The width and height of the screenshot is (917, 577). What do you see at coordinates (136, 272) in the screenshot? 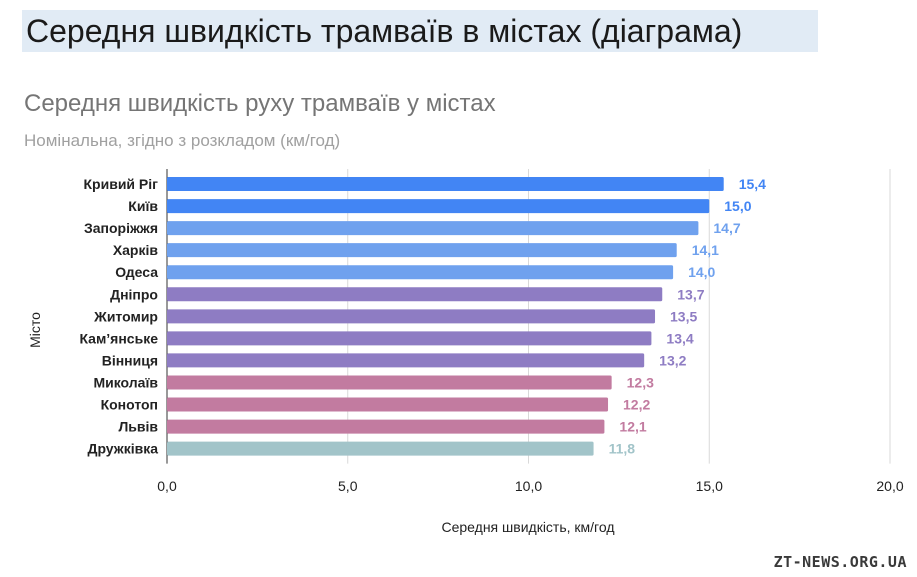
I see `category-label: Одеса` at bounding box center [136, 272].